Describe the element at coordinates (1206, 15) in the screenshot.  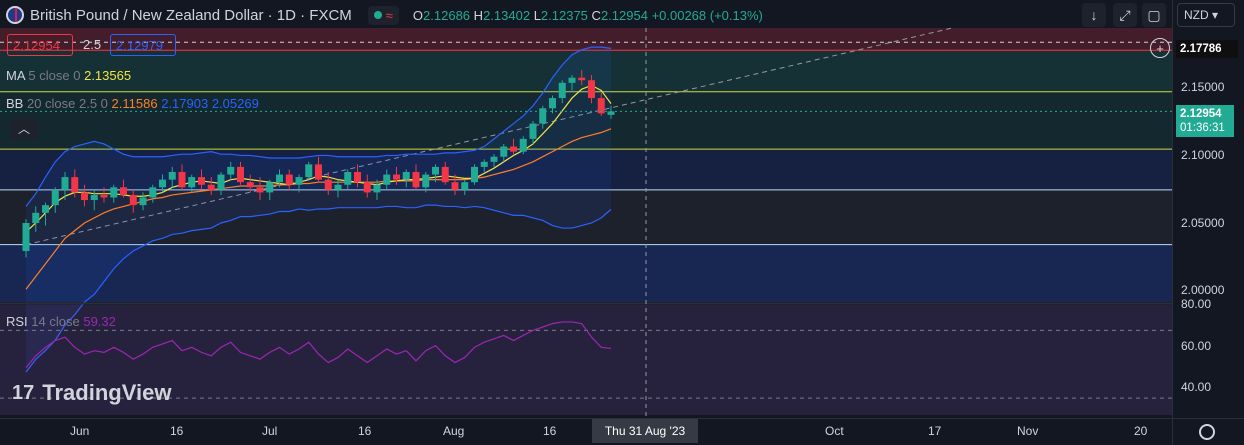
I see `currency-select: NZD ▾` at that location.